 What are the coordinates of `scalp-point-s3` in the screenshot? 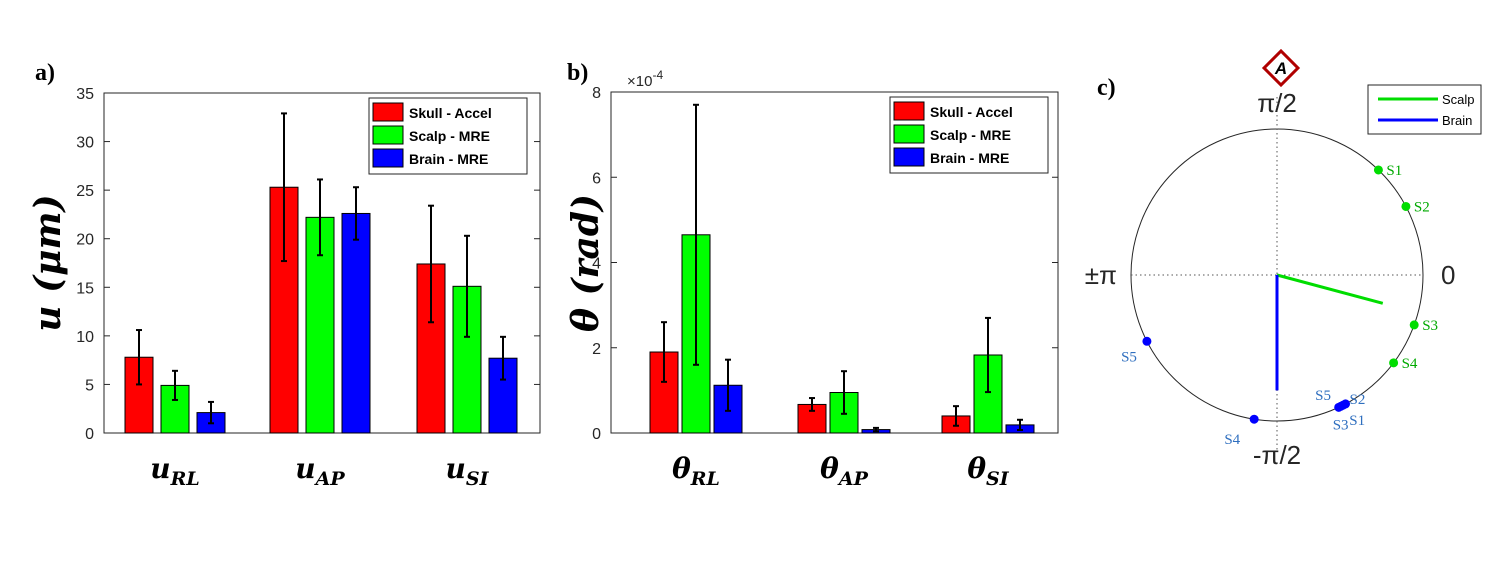 It's located at (1414, 325).